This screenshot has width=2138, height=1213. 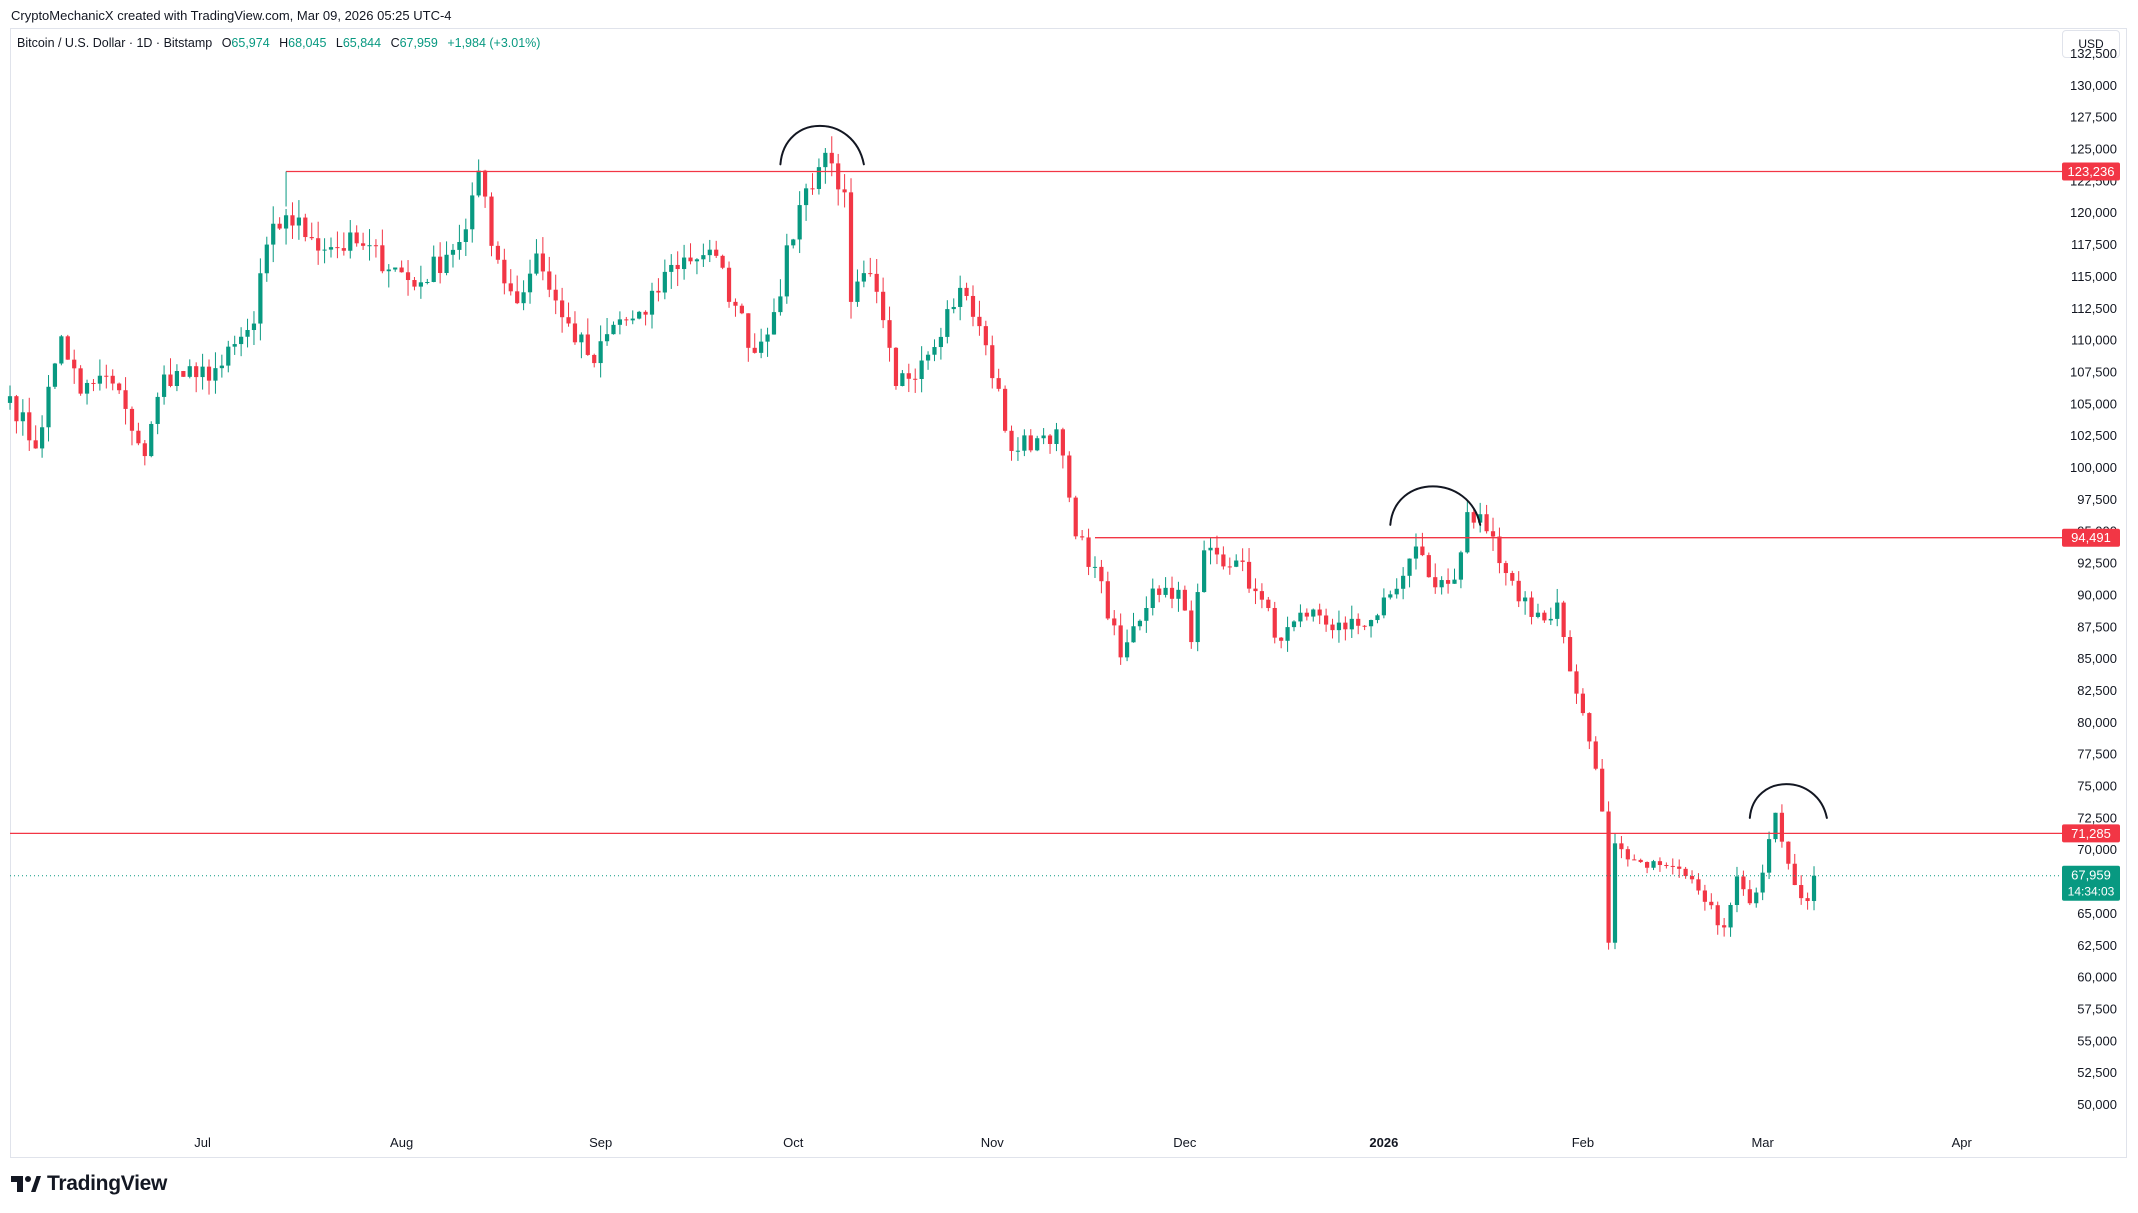 What do you see at coordinates (2091, 833) in the screenshot?
I see `level-price-badge` at bounding box center [2091, 833].